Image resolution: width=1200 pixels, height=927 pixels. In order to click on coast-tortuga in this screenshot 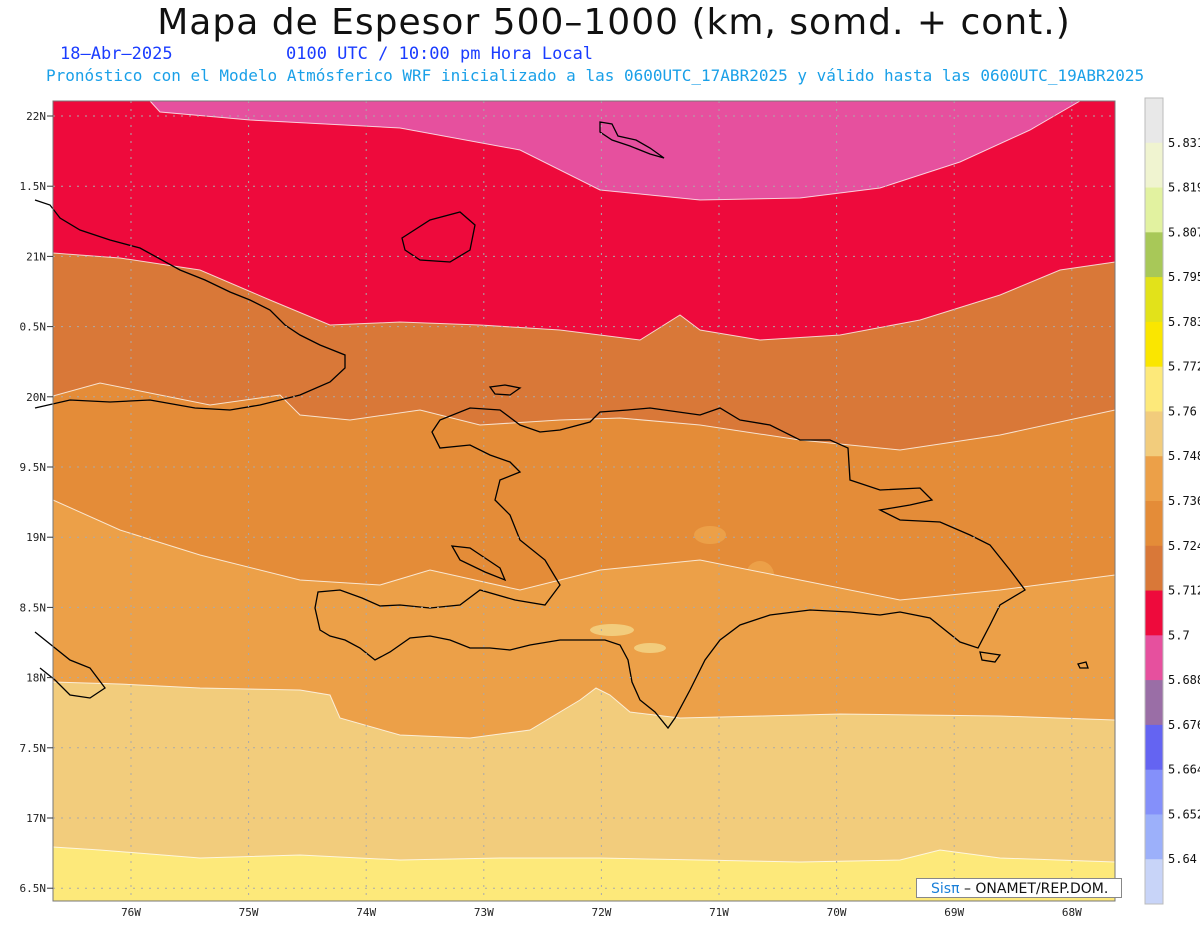, I will do `click(505, 390)`.